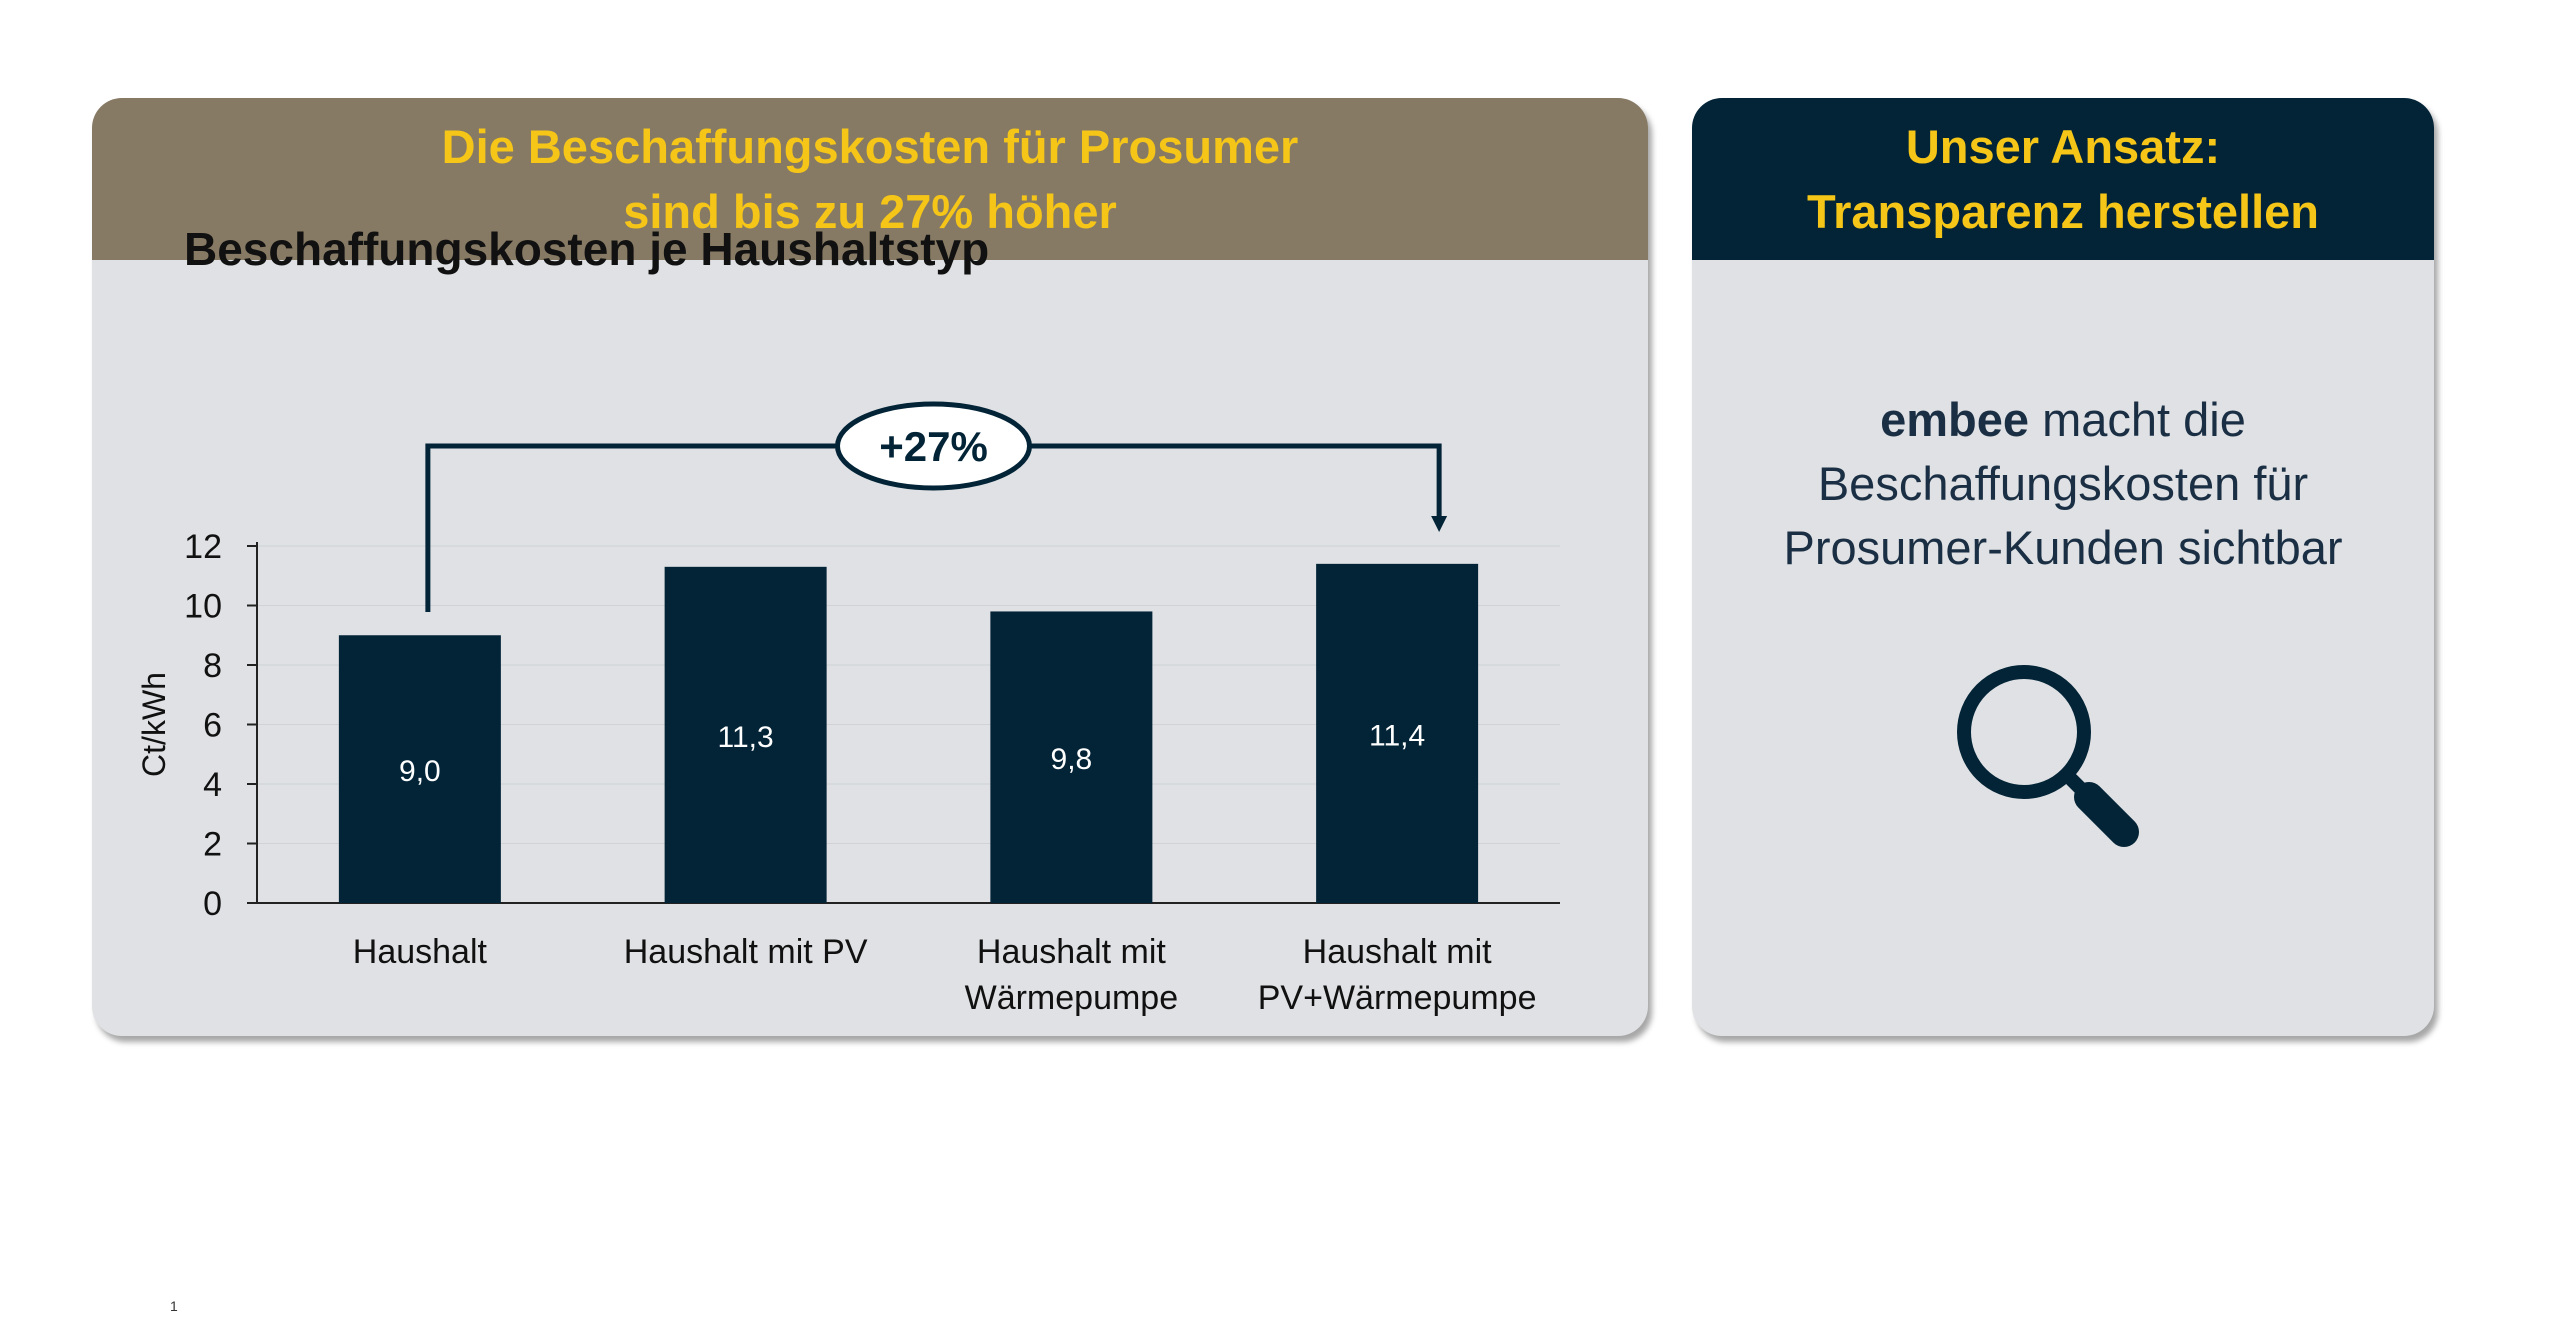 Image resolution: width=2560 pixels, height=1341 pixels. What do you see at coordinates (870, 146) in the screenshot?
I see `left-header-line1: Die Beschaffungskosten für Prosumer` at bounding box center [870, 146].